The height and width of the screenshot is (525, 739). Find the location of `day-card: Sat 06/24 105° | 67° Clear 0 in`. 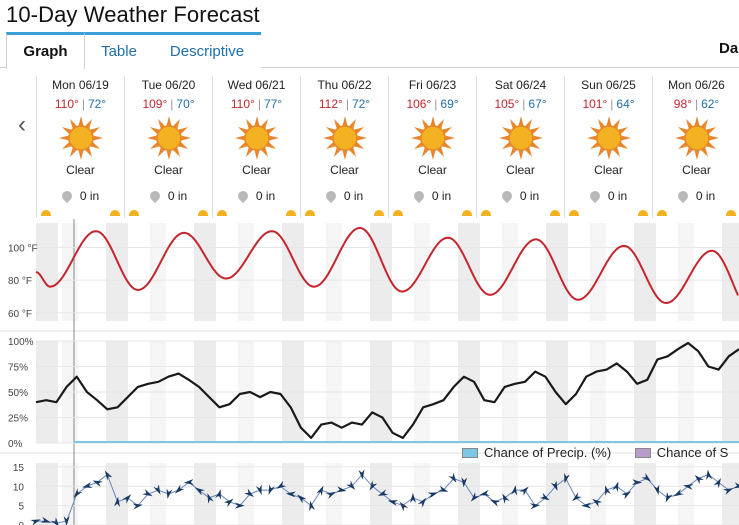

day-card: Sat 06/24 105° | 67° Clear 0 in is located at coordinates (520, 147).